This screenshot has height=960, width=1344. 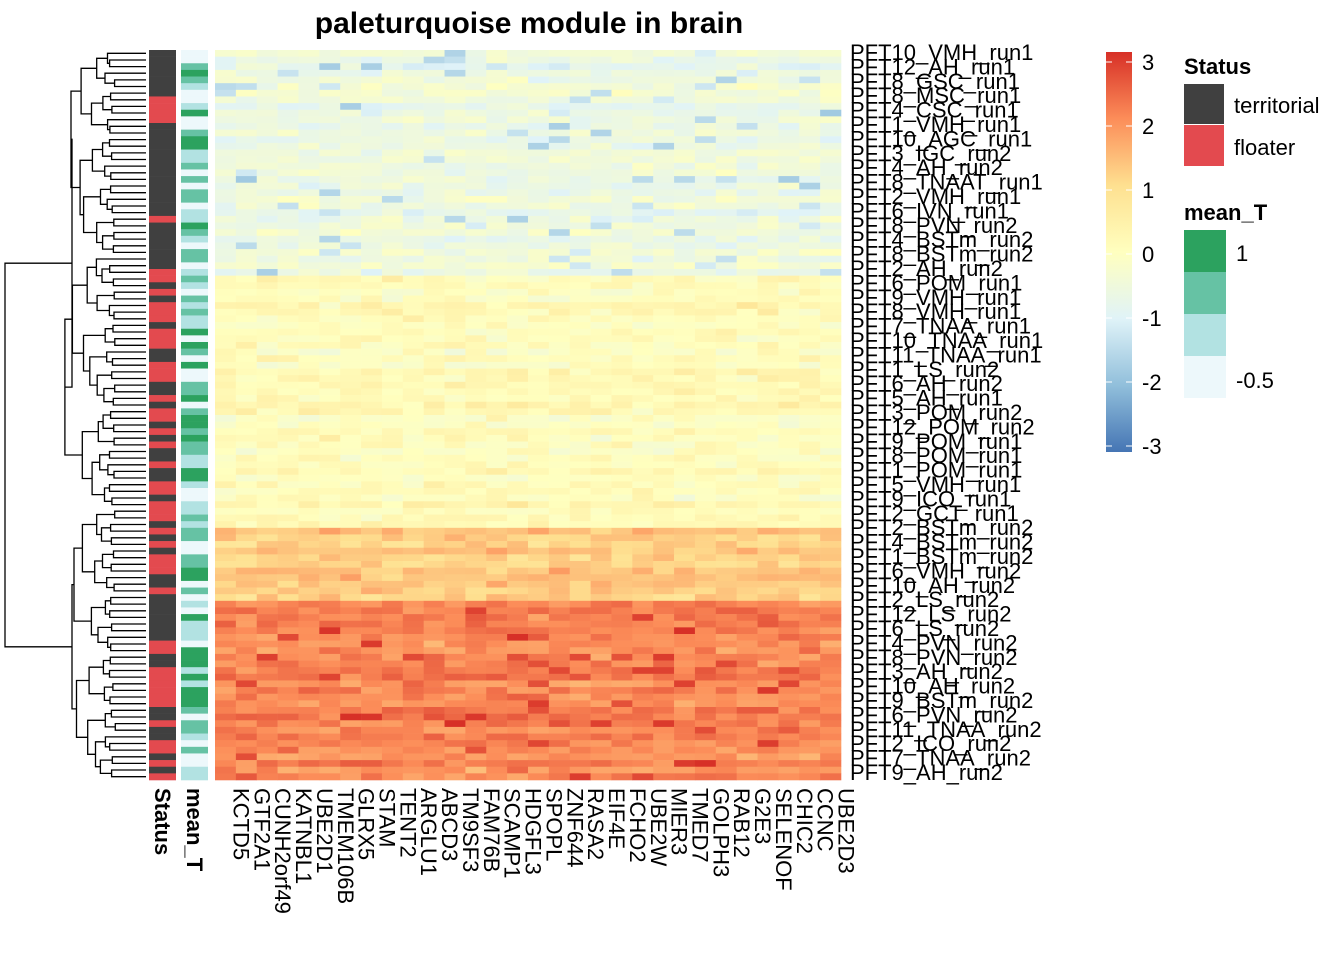 I want to click on colorbar-tick-label: -1, so click(x=1152, y=318).